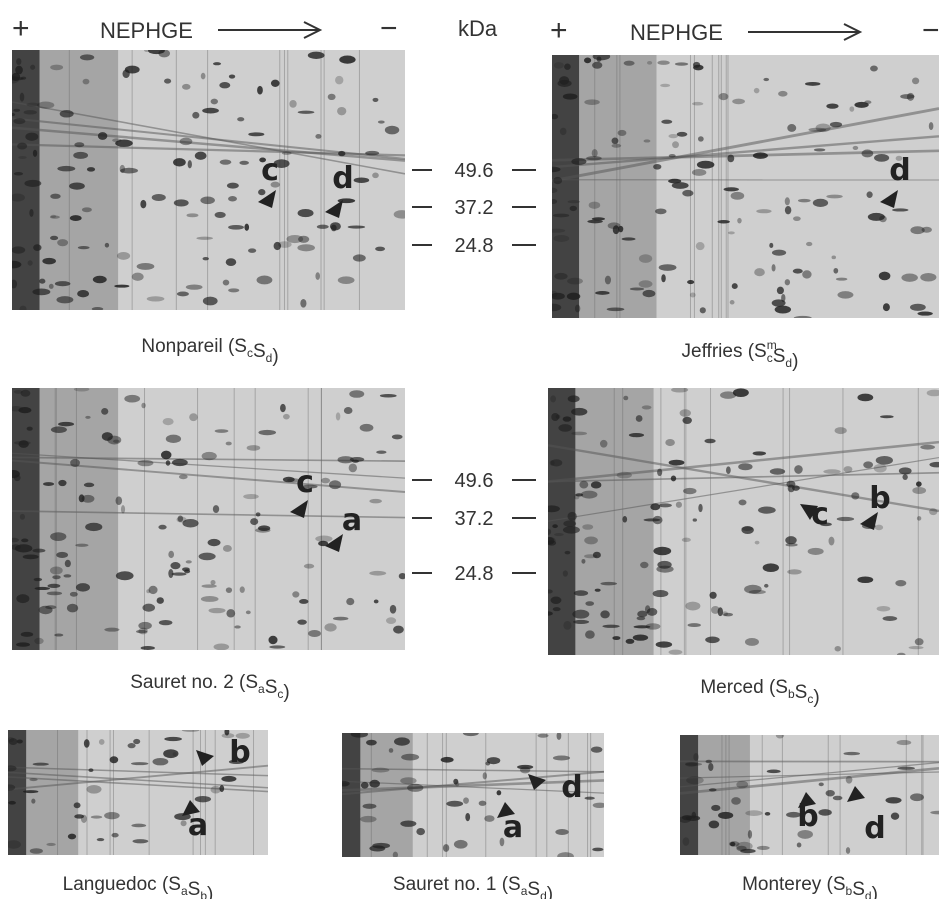 The width and height of the screenshot is (939, 899). What do you see at coordinates (261, 689) in the screenshot?
I see `caption-subscript: a` at bounding box center [261, 689].